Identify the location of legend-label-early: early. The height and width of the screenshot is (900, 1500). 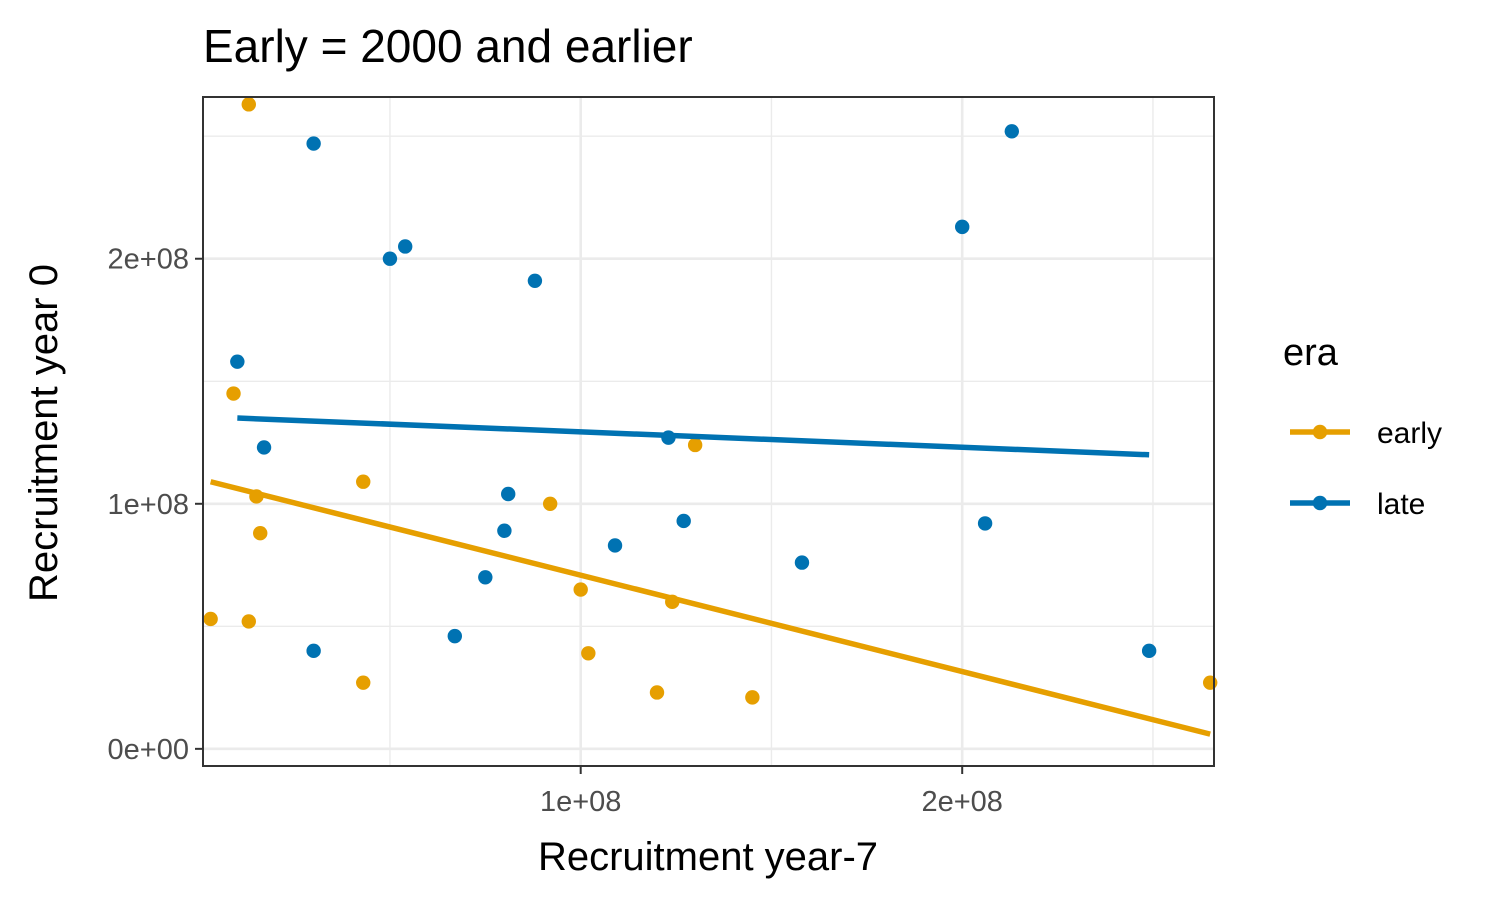
(1409, 433).